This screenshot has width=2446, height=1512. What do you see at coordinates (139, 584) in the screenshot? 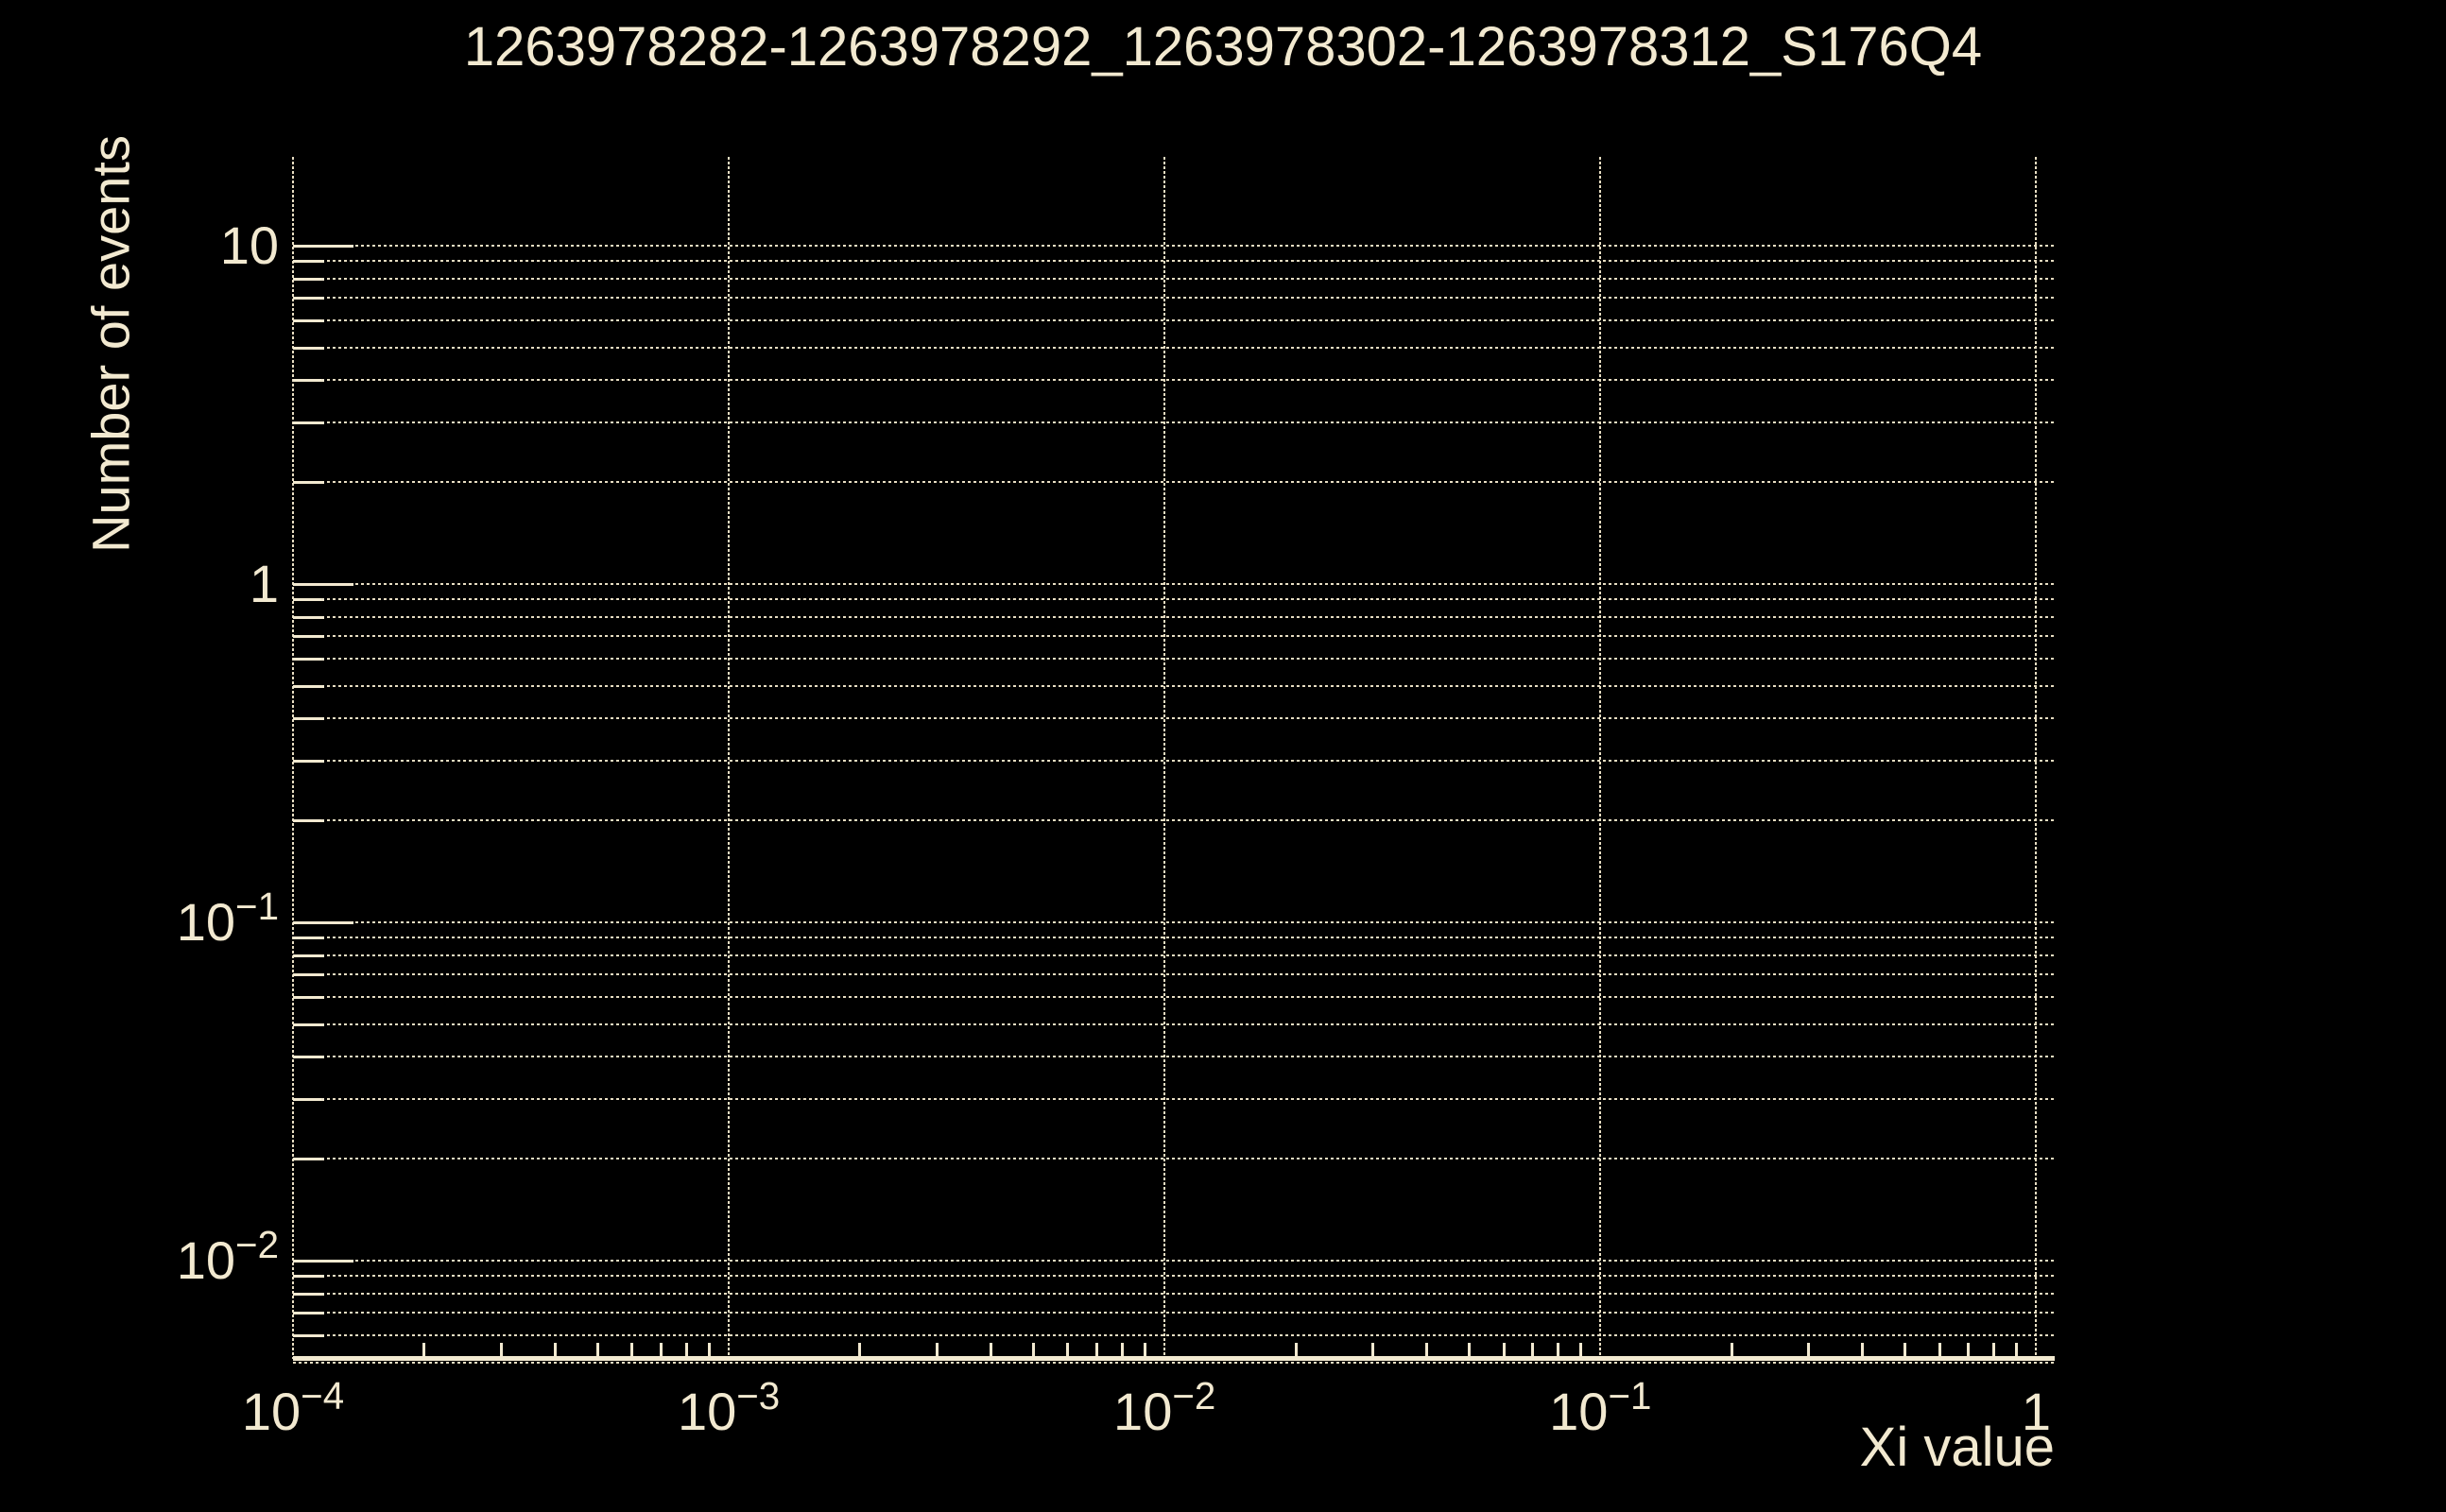
I see `y-tick-label: 1` at bounding box center [139, 584].